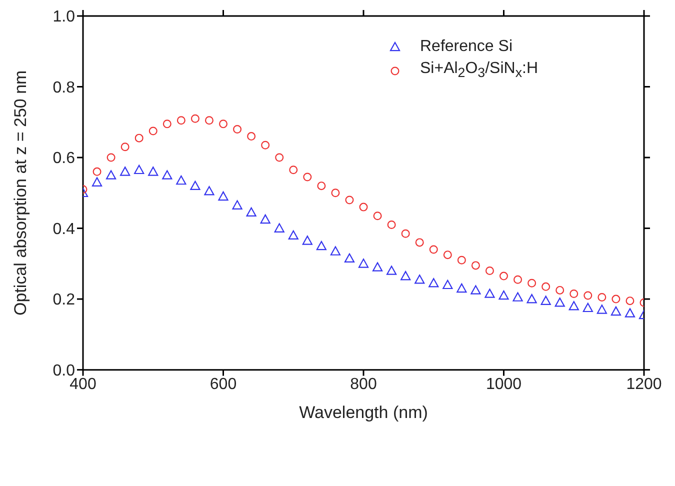 The width and height of the screenshot is (675, 486). What do you see at coordinates (479, 70) in the screenshot?
I see `legend-label: Si+Al$_{2}$O$_{3}$/SiN$_{x}$:H` at bounding box center [479, 70].